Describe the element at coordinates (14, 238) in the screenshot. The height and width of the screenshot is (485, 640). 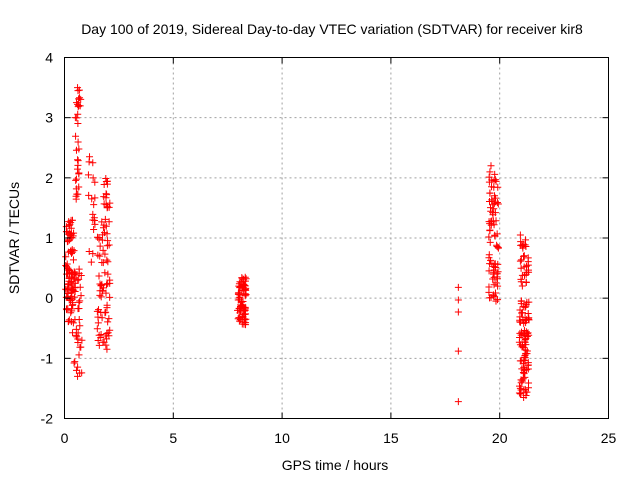
I see `y-axis-label: SDTVAR / TECUs` at that location.